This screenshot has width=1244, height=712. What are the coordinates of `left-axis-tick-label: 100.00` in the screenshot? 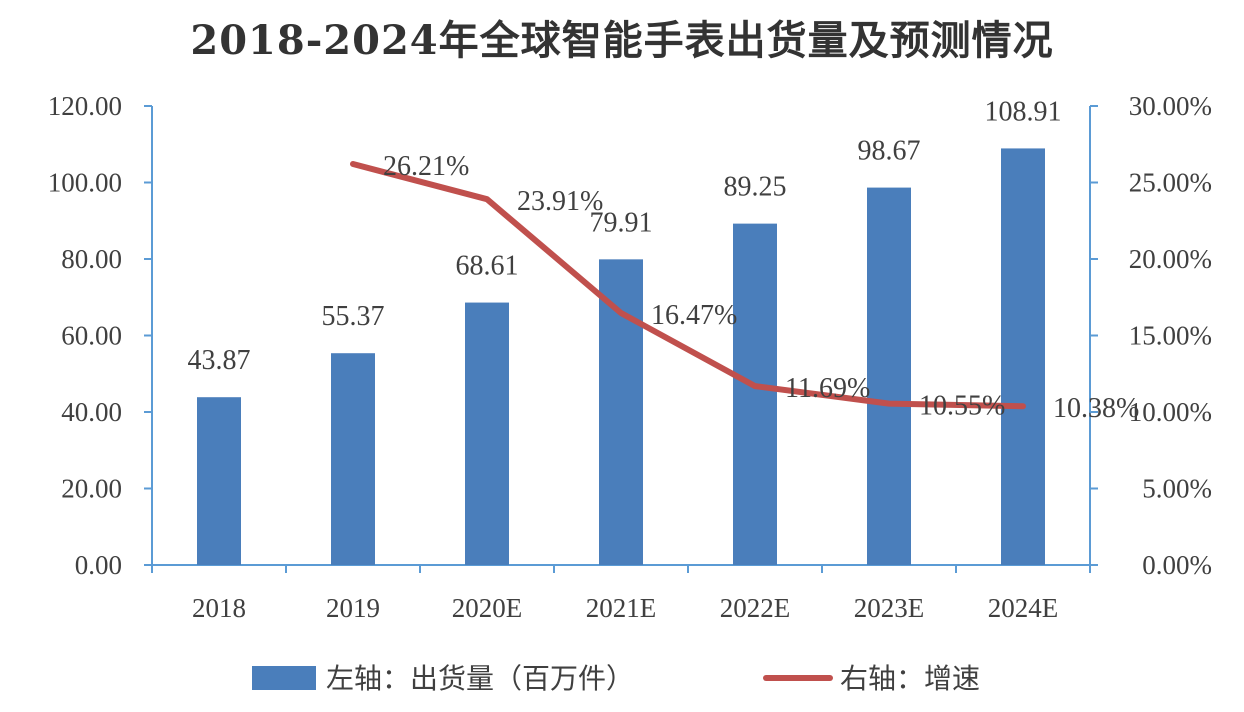 It's located at (85, 183).